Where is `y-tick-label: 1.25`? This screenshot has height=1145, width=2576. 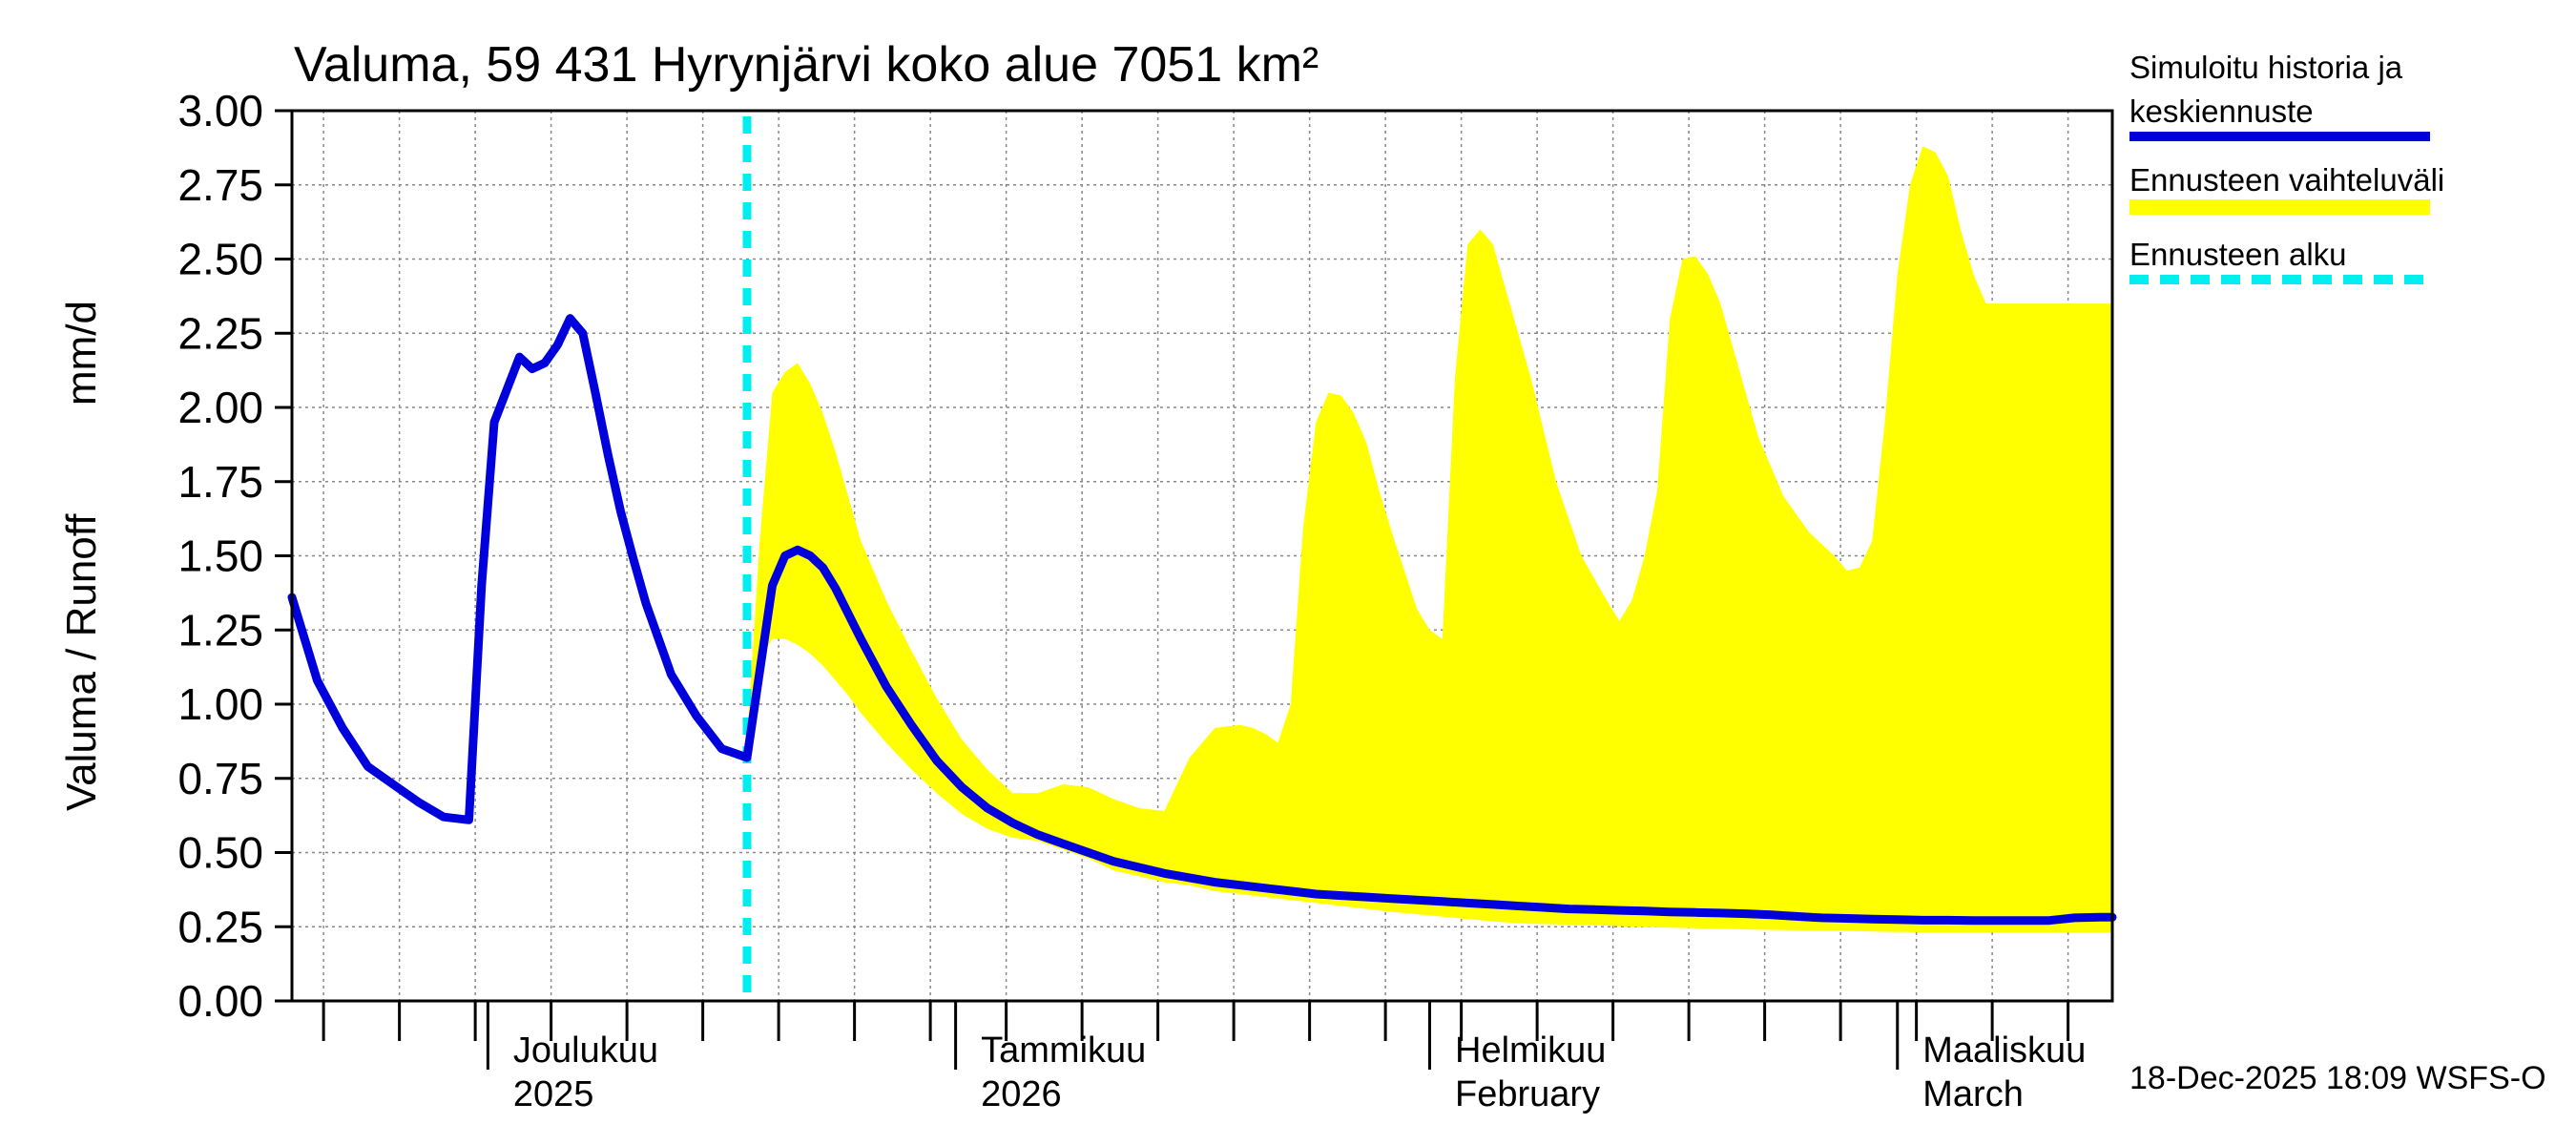
y-tick-label: 1.25 is located at coordinates (220, 630).